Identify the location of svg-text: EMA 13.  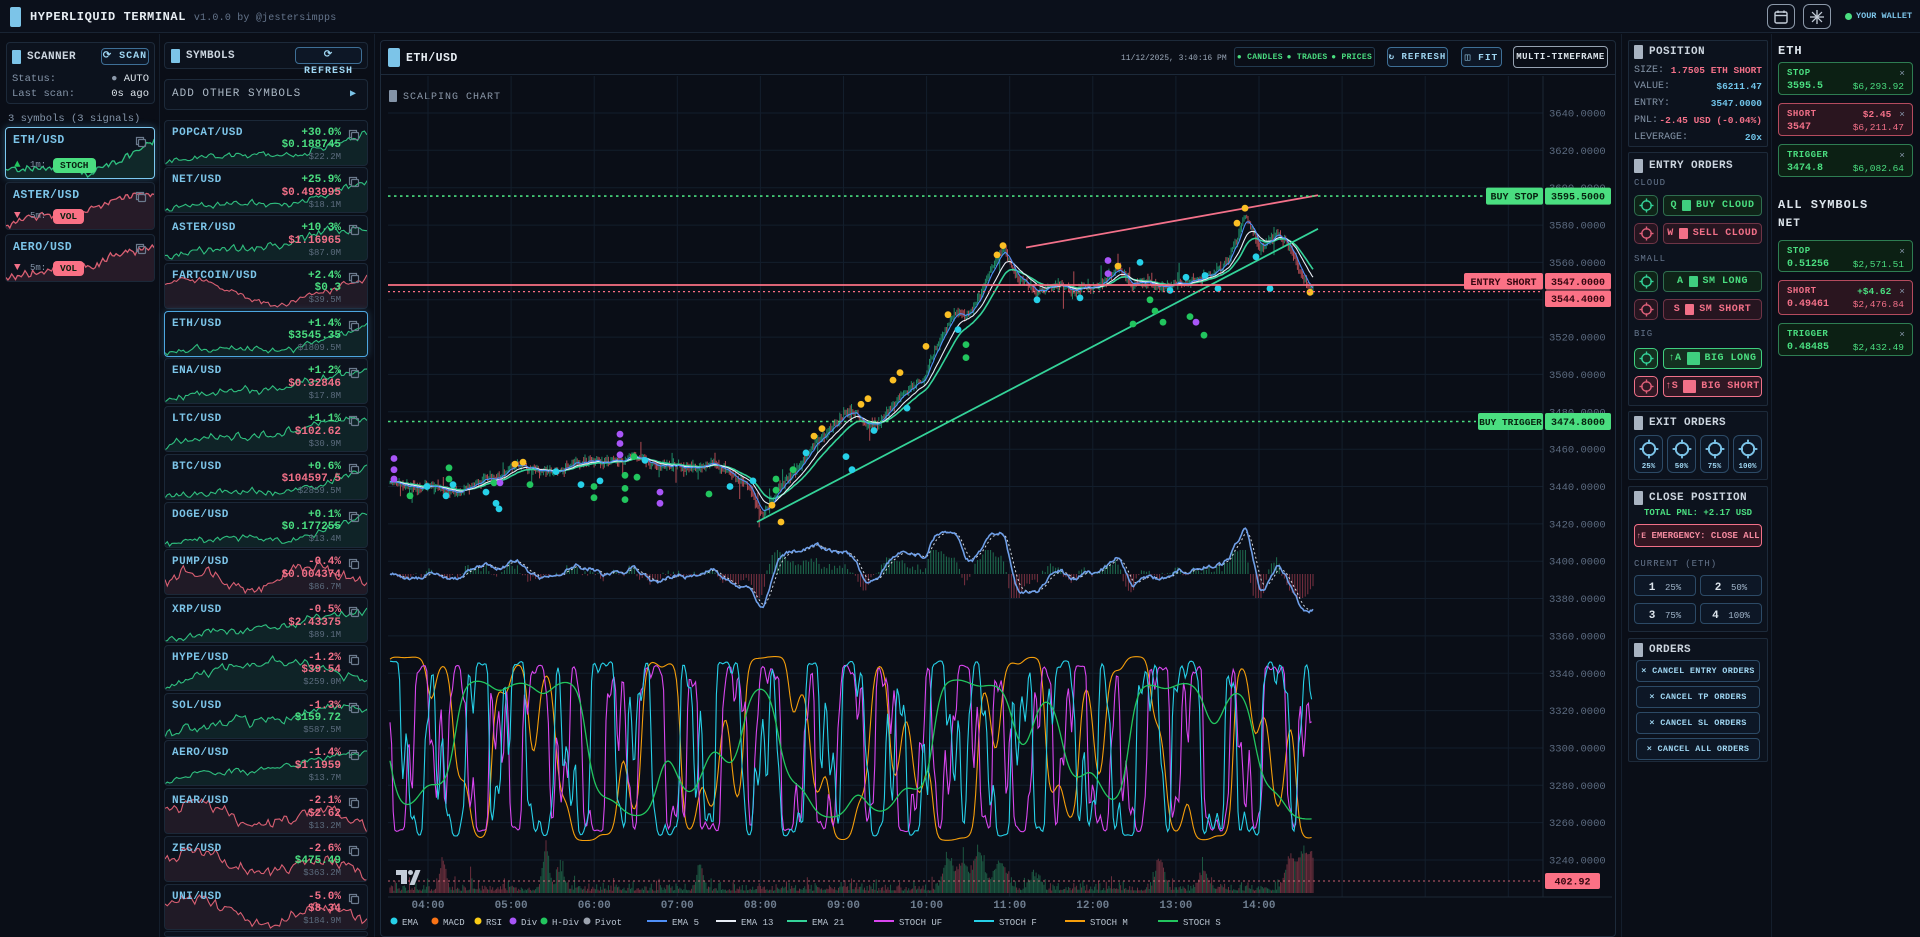
(757, 923).